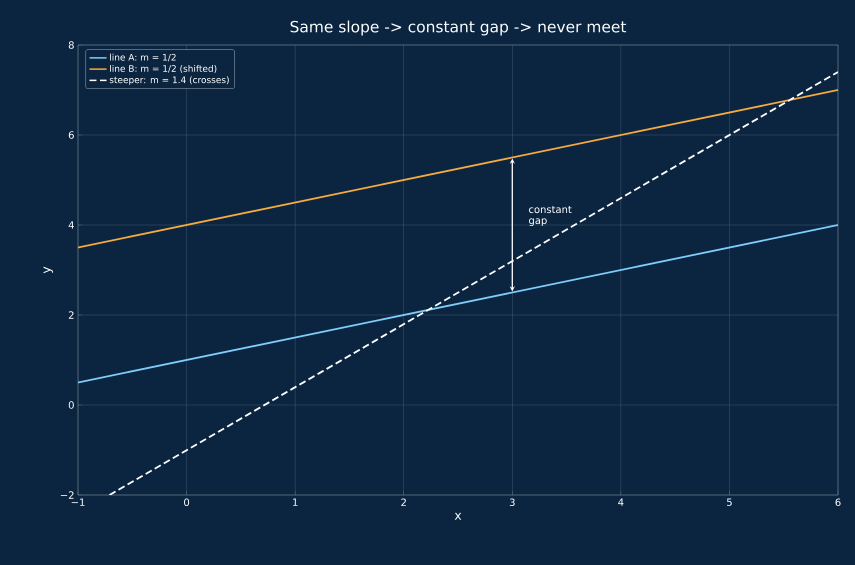  I want to click on x-tick-label: 6, so click(838, 502).